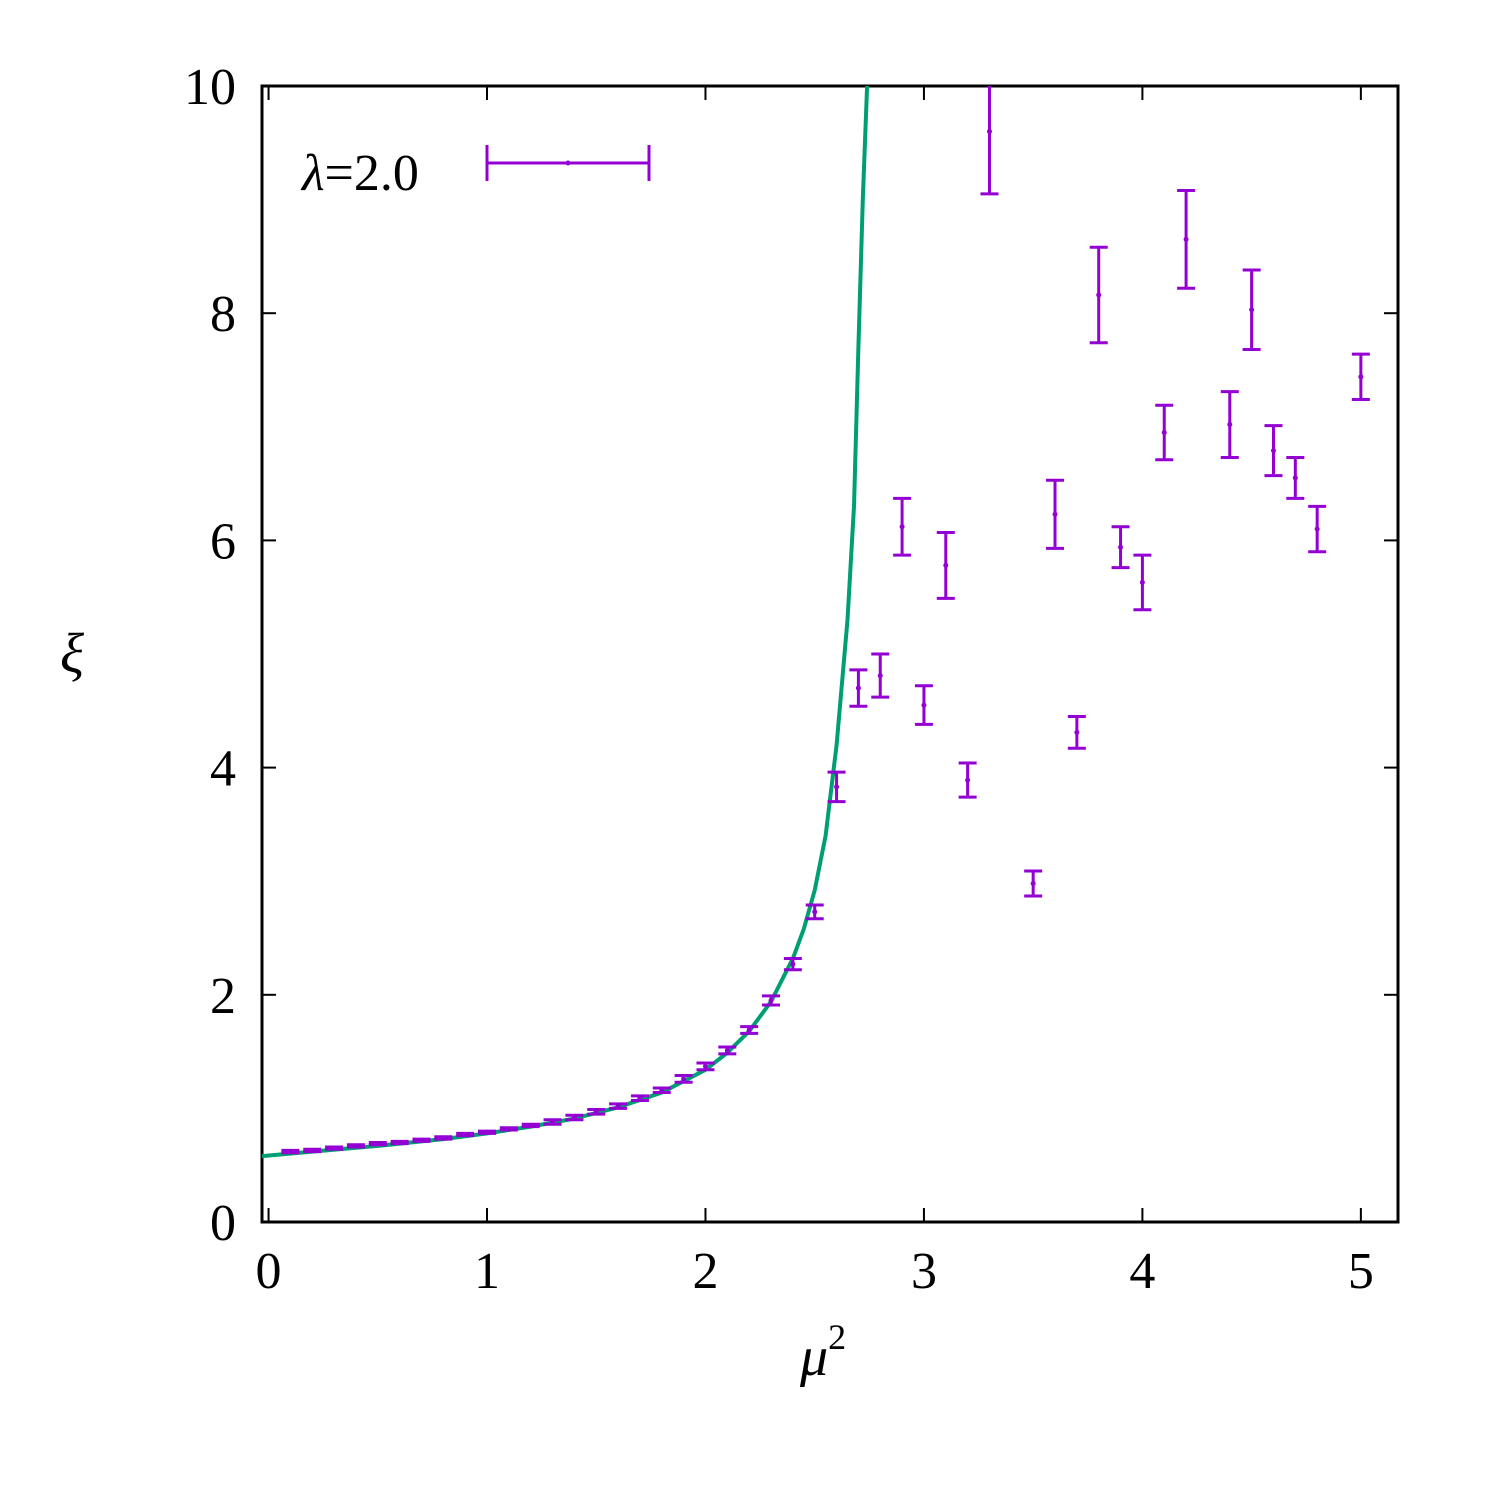 This screenshot has width=1494, height=1498. What do you see at coordinates (475, 173) in the screenshot?
I see `legend: λ=2.0` at bounding box center [475, 173].